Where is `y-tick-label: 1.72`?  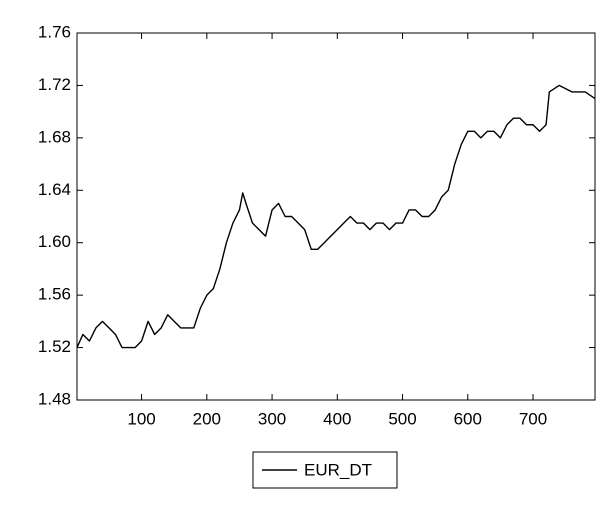
y-tick-label: 1.72 is located at coordinates (54, 84).